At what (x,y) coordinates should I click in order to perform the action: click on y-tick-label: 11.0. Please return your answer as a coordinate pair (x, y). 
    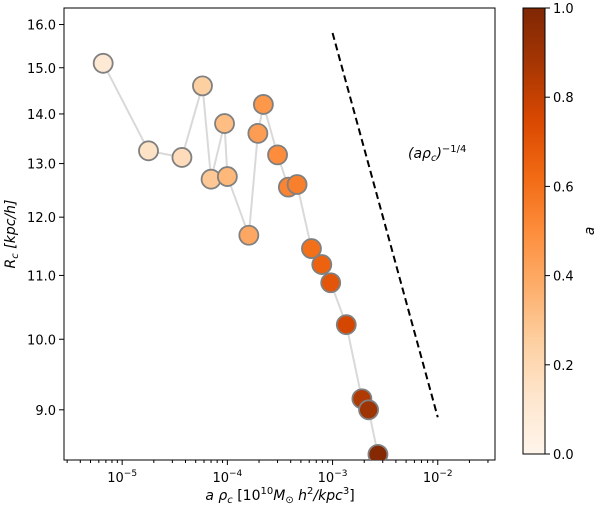
    Looking at the image, I should click on (41, 276).